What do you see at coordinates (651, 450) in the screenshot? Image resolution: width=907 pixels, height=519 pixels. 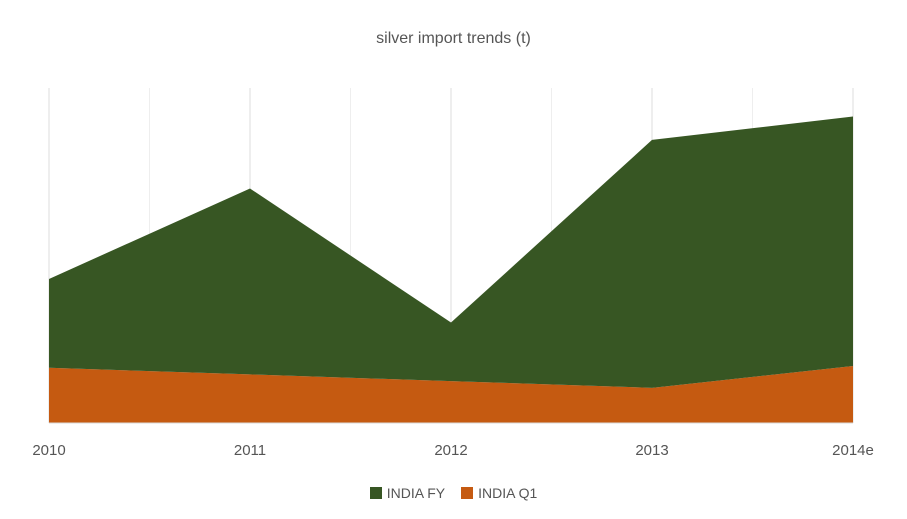 I see `x-tick-label: 2013` at bounding box center [651, 450].